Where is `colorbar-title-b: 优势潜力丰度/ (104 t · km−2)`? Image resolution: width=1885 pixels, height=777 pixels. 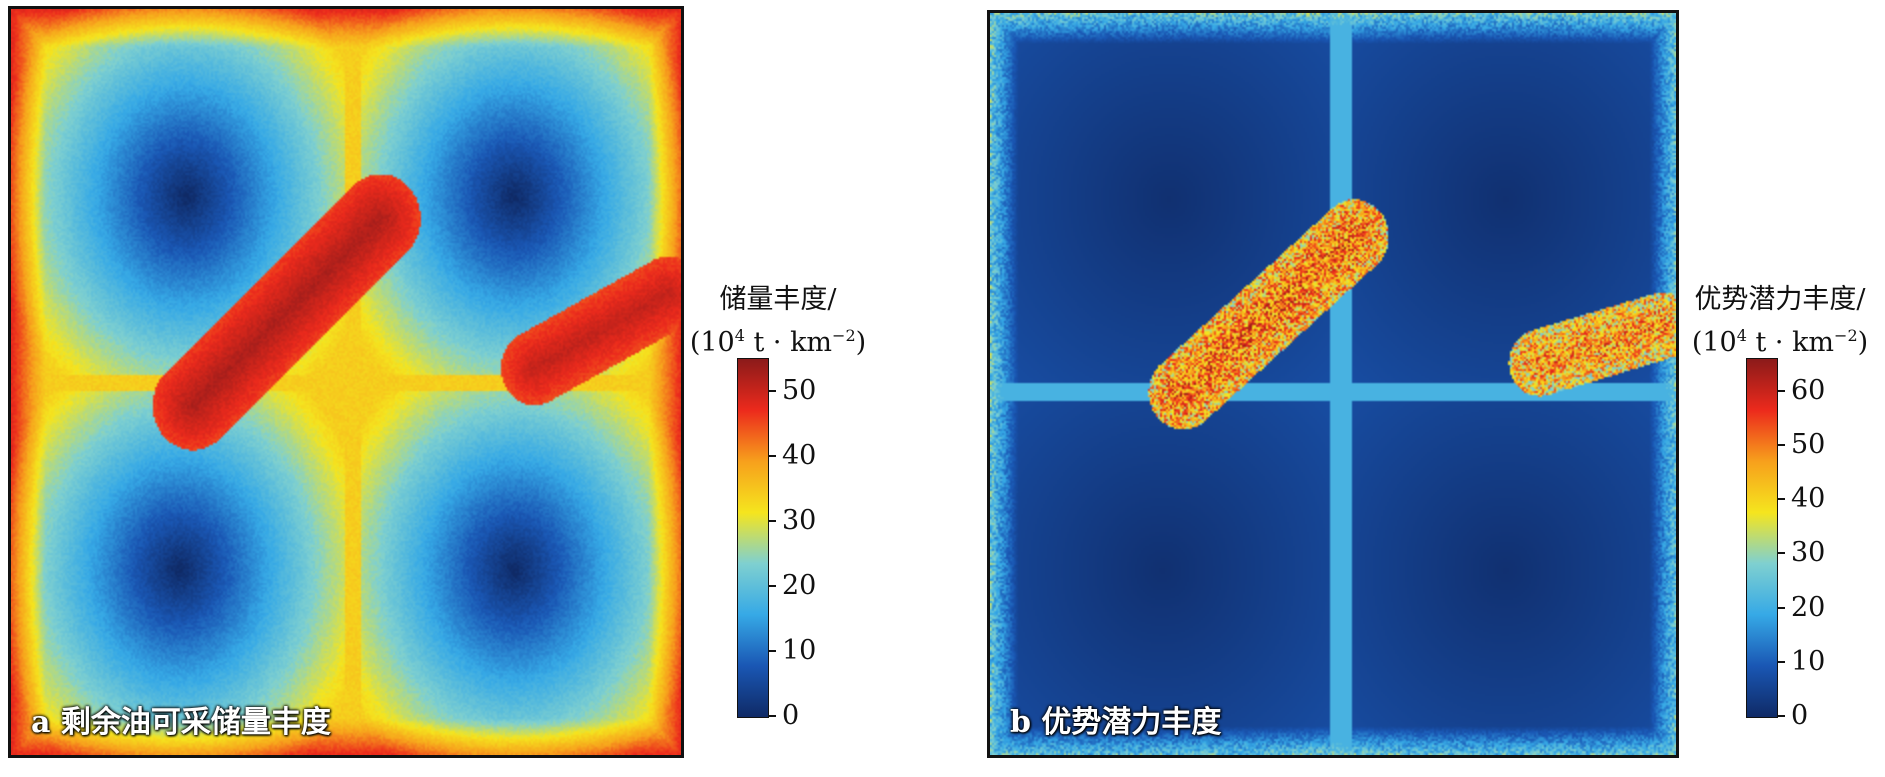 colorbar-title-b: 优势潜力丰度/ (104 t · km−2) is located at coordinates (1780, 321).